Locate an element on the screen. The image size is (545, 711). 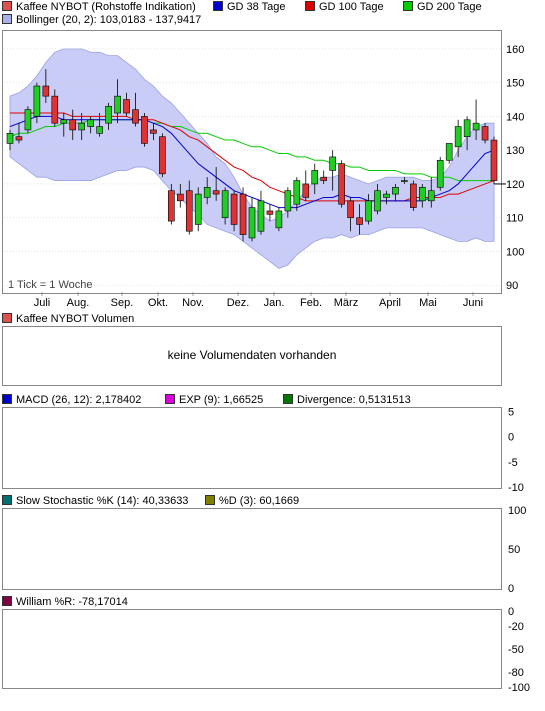
stoch-ytick-label: 50 is located at coordinates (514, 550).